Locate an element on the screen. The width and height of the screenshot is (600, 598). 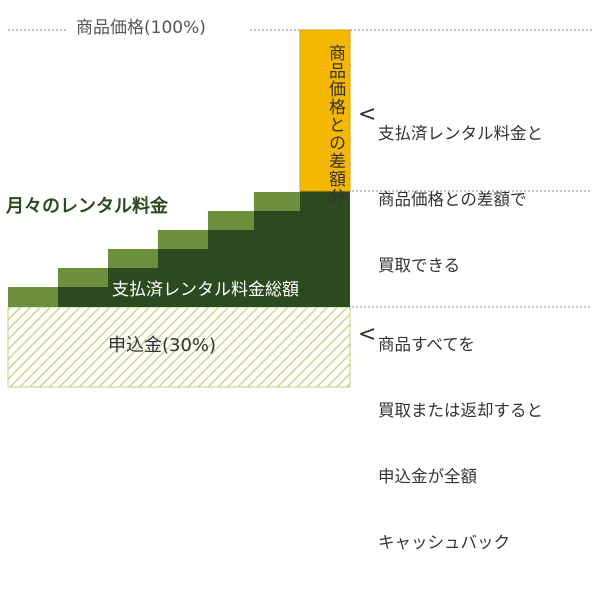
paid-total-area is located at coordinates (204, 249).